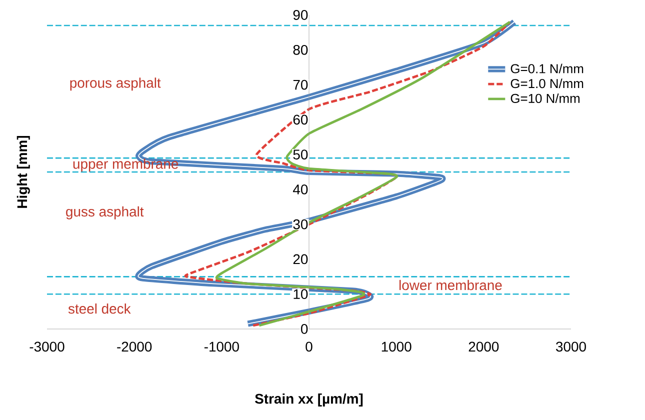 This screenshot has height=420, width=645. What do you see at coordinates (571, 347) in the screenshot?
I see `x-tick-label: 3000` at bounding box center [571, 347].